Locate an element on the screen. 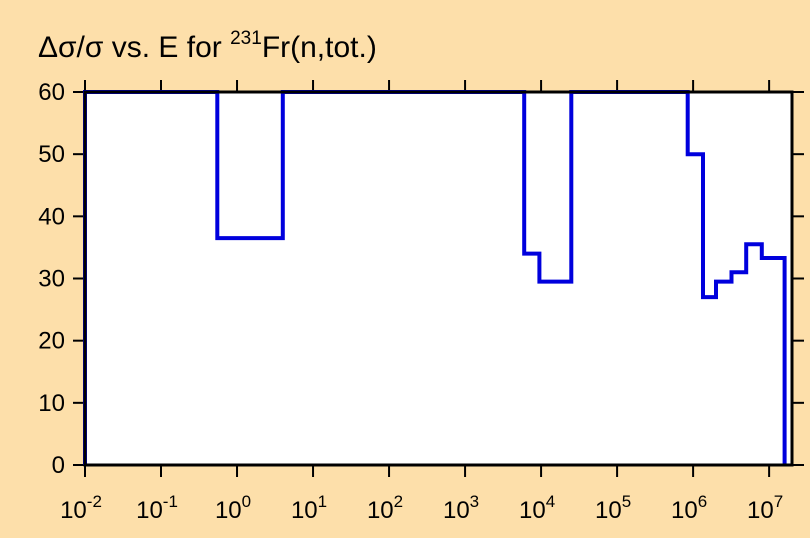 Image resolution: width=810 pixels, height=538 pixels. y-tick-labels: 0 10 20 30 40 50 60 is located at coordinates (51, 279).